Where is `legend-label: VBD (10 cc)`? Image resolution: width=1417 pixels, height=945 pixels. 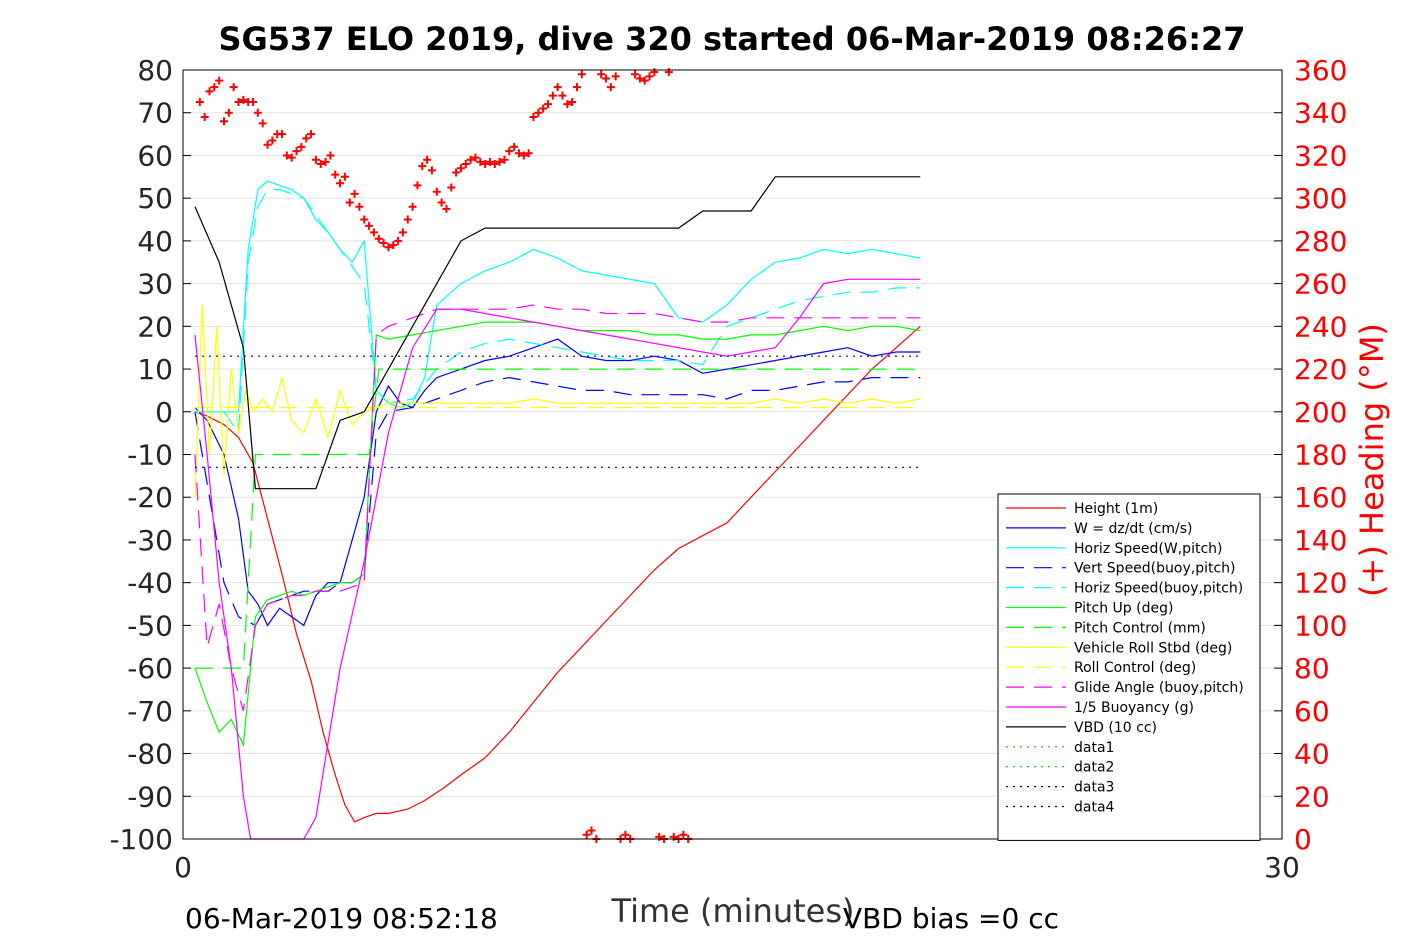 legend-label: VBD (10 cc) is located at coordinates (1115, 728).